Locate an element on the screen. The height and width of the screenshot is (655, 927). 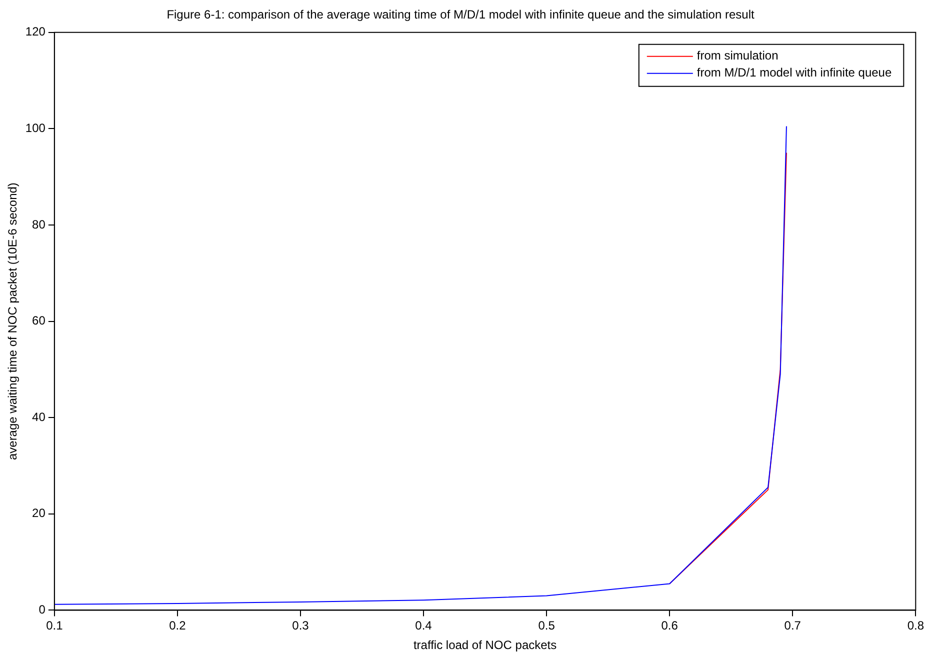
legend-label: from simulation is located at coordinates (737, 55).